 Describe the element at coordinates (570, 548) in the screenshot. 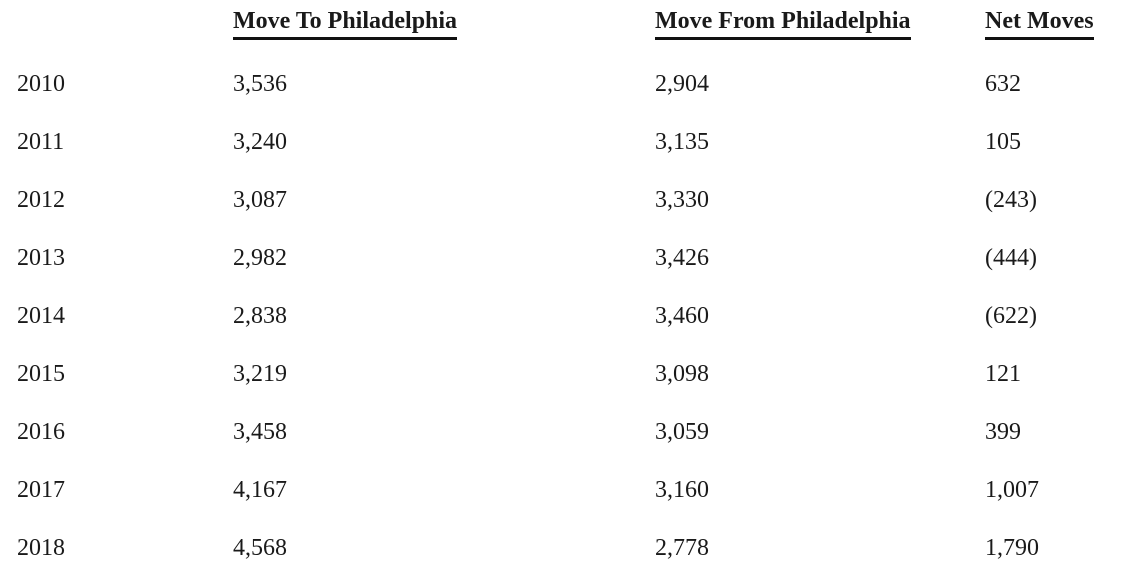

I see `table-row: 2018 4,568 2,778 1,790` at that location.